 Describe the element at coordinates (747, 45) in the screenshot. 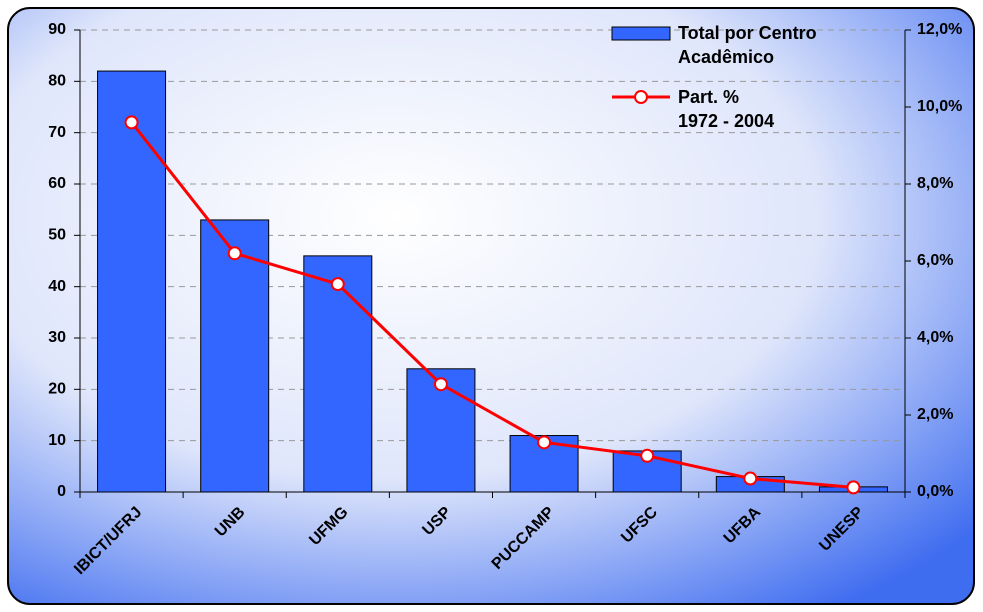

I see `legend-label: Total por Centro Acadêmico` at that location.